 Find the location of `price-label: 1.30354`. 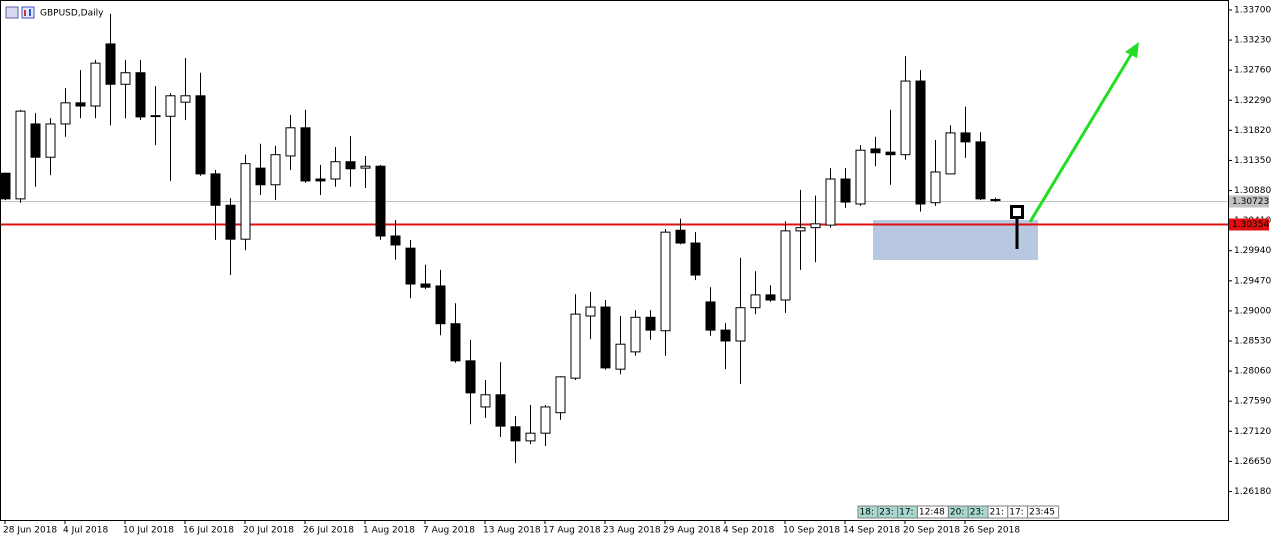

price-label: 1.30354 is located at coordinates (1250, 225).